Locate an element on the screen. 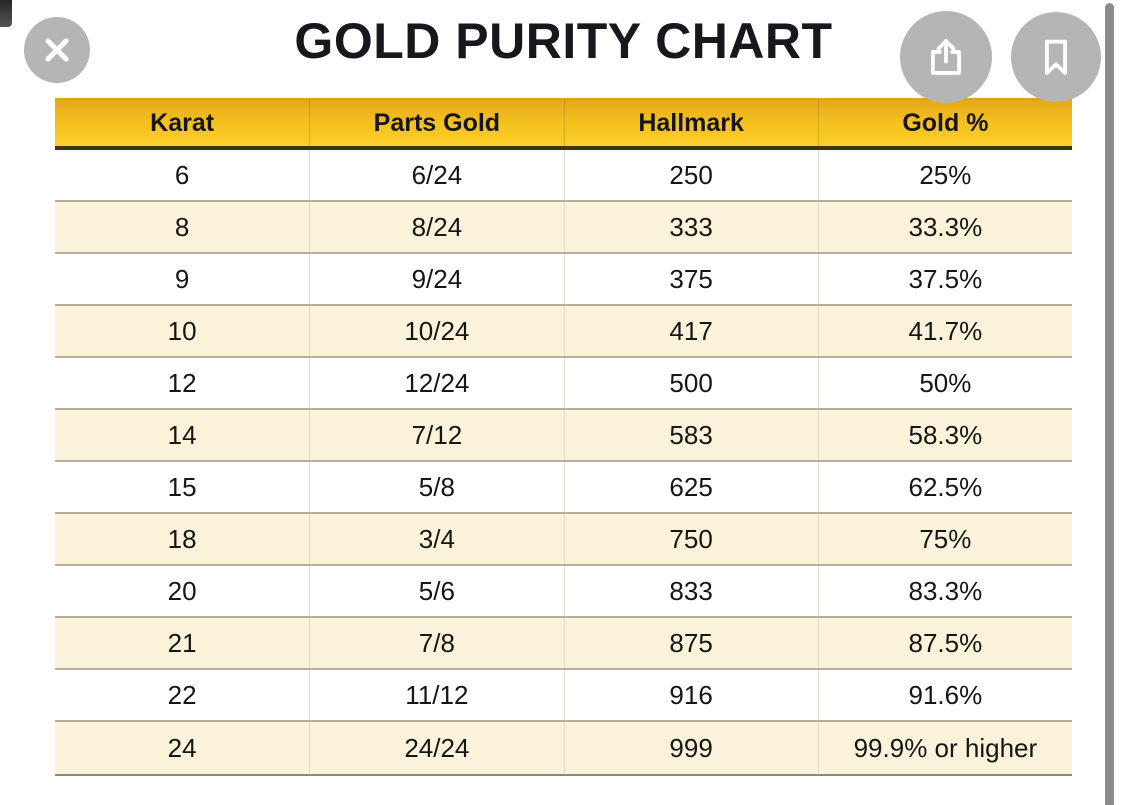  table-cell: 62.5% is located at coordinates (944, 487).